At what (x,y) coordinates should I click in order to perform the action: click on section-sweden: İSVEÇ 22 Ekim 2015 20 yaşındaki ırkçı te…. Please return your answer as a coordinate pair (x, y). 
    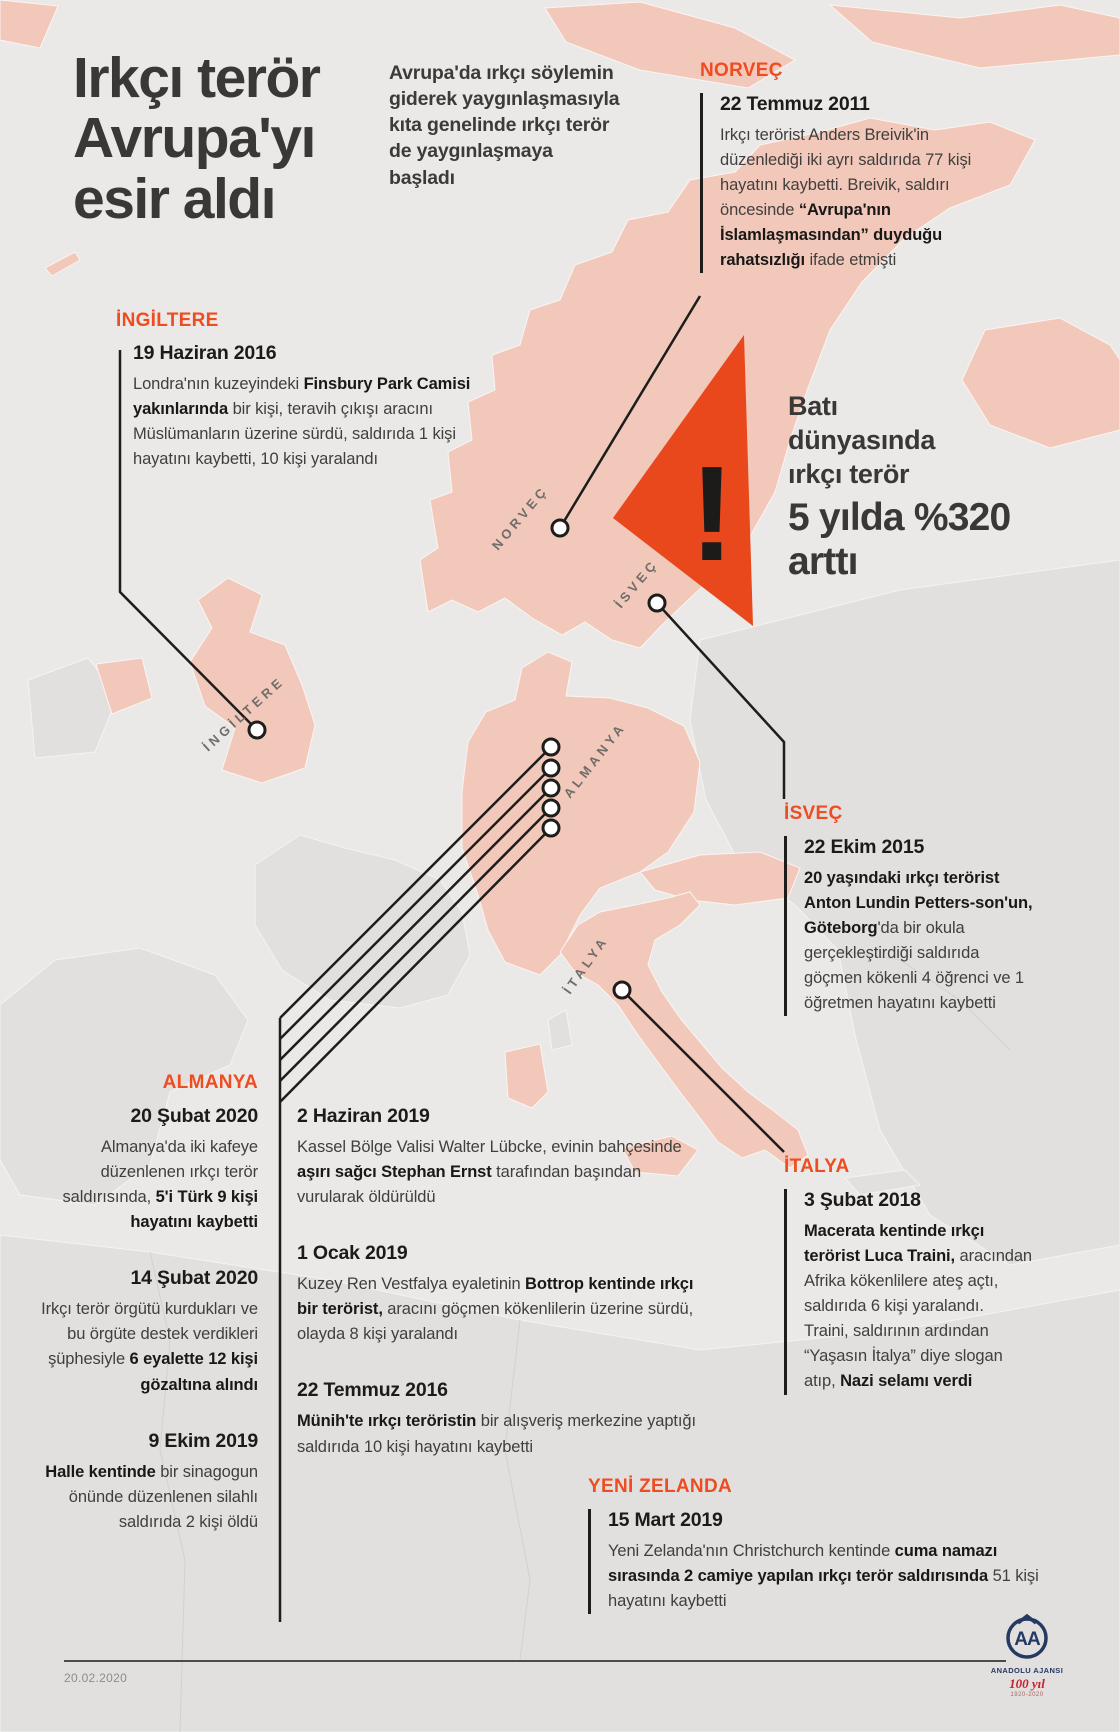
    Looking at the image, I should click on (910, 910).